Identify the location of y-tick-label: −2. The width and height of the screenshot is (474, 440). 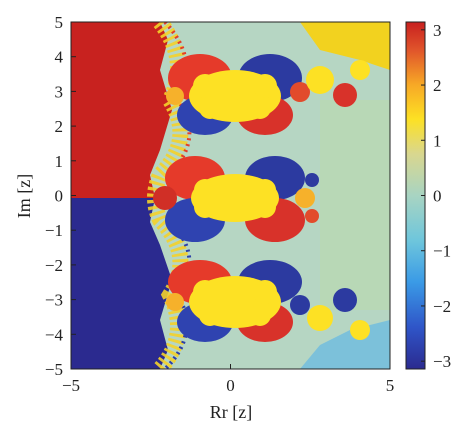
(54, 265).